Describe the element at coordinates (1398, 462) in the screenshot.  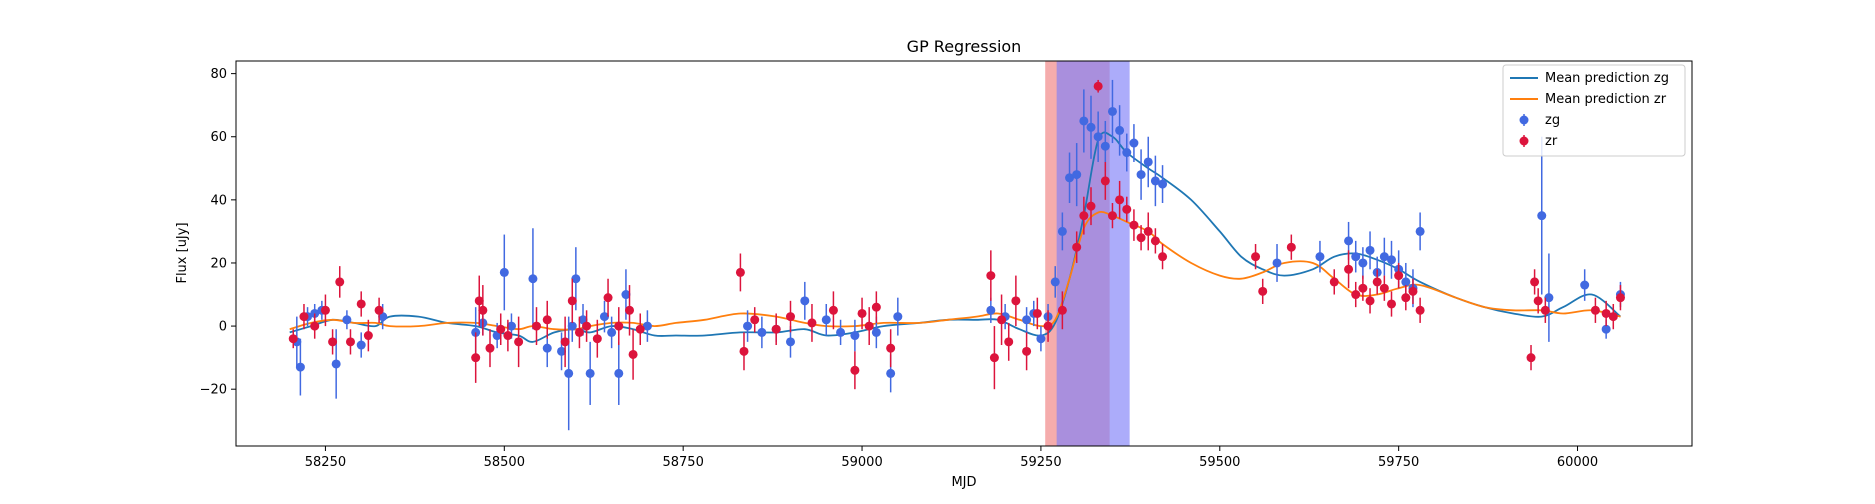
I see `x-tick-label: 59750` at that location.